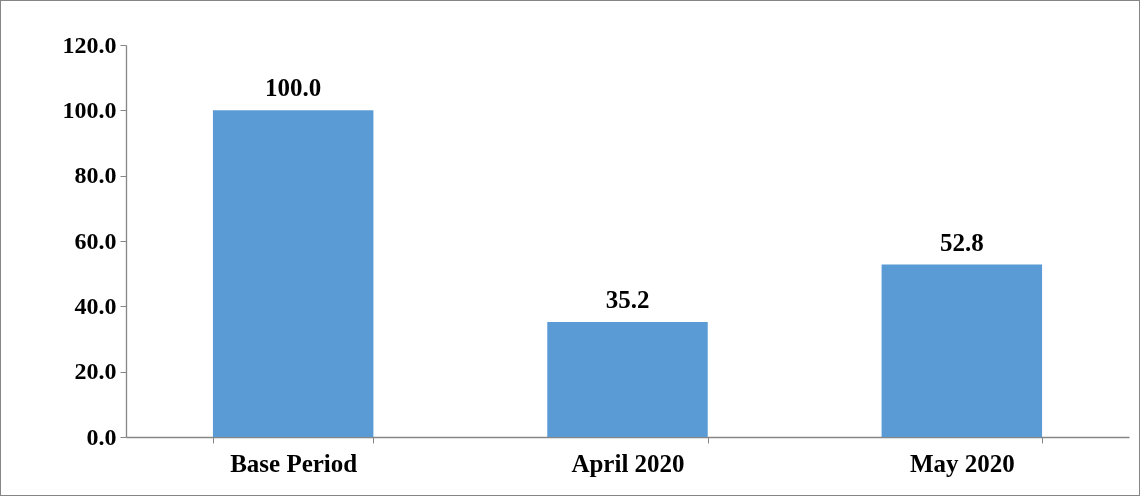 The height and width of the screenshot is (498, 1142). Describe the element at coordinates (962, 463) in the screenshot. I see `x-tick-label: May 2020` at that location.